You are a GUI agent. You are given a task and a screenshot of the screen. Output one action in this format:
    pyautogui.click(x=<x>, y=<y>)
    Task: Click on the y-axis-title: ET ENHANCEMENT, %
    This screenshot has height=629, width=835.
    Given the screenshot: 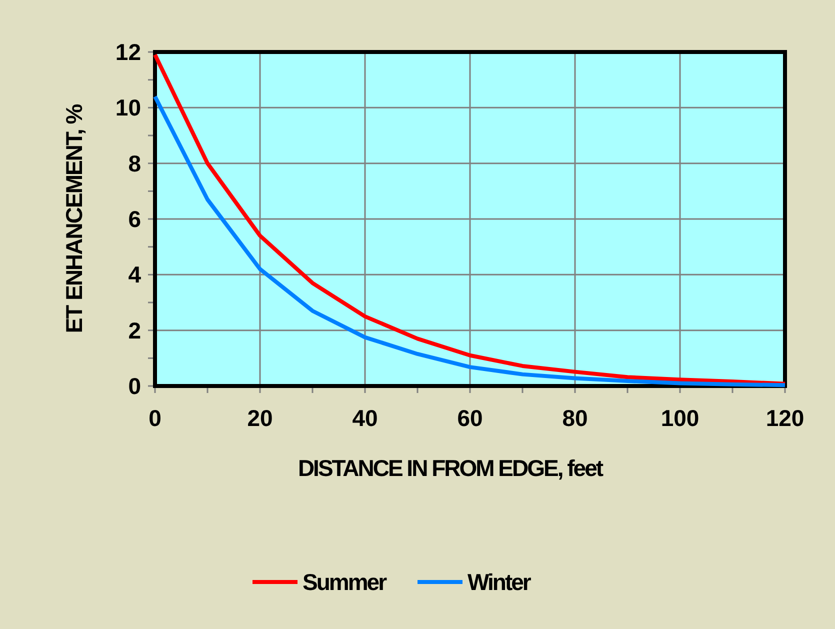 What is the action you would take?
    pyautogui.click(x=74, y=219)
    